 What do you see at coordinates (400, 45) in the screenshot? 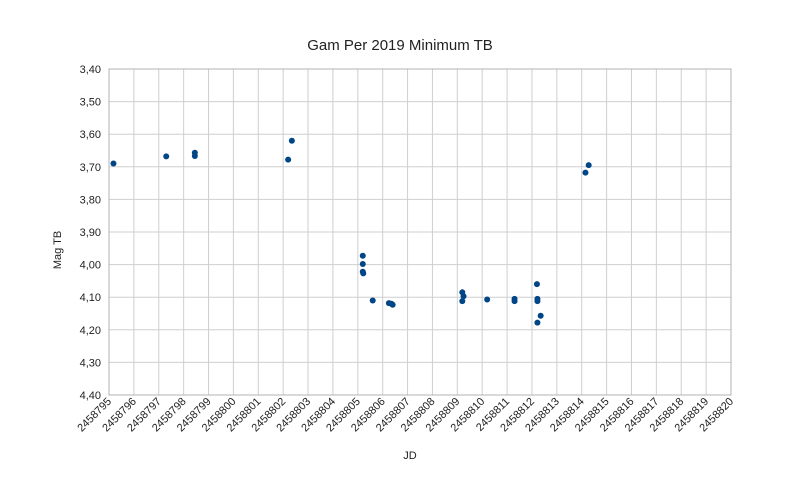
I see `chart-title: Gam Per 2019 Minimum TB` at bounding box center [400, 45].